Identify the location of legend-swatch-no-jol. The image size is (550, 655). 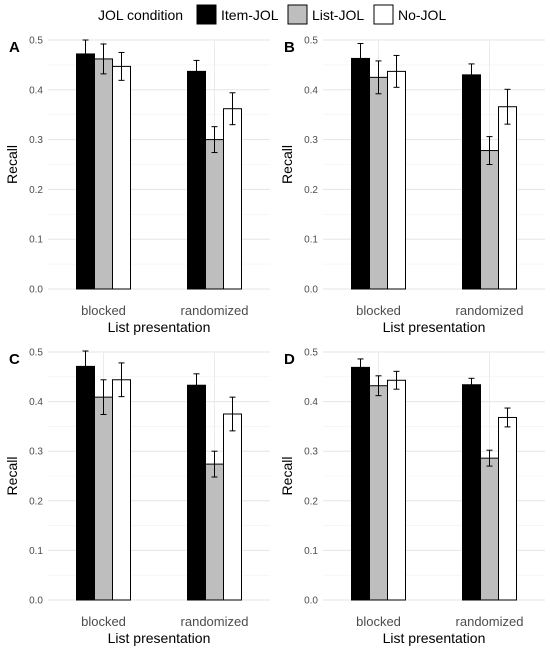
(383, 14).